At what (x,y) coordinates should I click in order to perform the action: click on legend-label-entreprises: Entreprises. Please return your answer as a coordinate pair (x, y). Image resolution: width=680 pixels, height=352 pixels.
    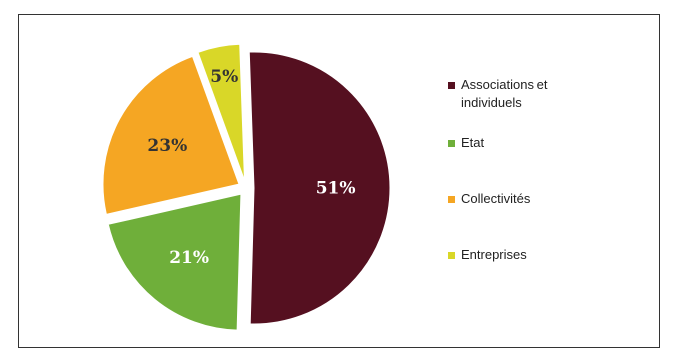
    Looking at the image, I should click on (494, 254).